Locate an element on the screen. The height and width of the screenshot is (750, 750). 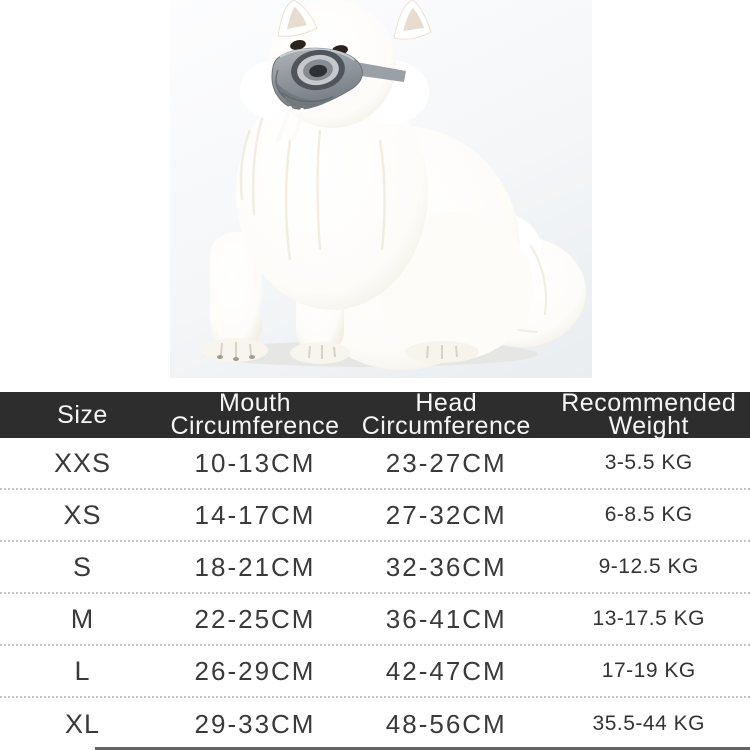
head-cell: 48-56CM is located at coordinates (446, 723).